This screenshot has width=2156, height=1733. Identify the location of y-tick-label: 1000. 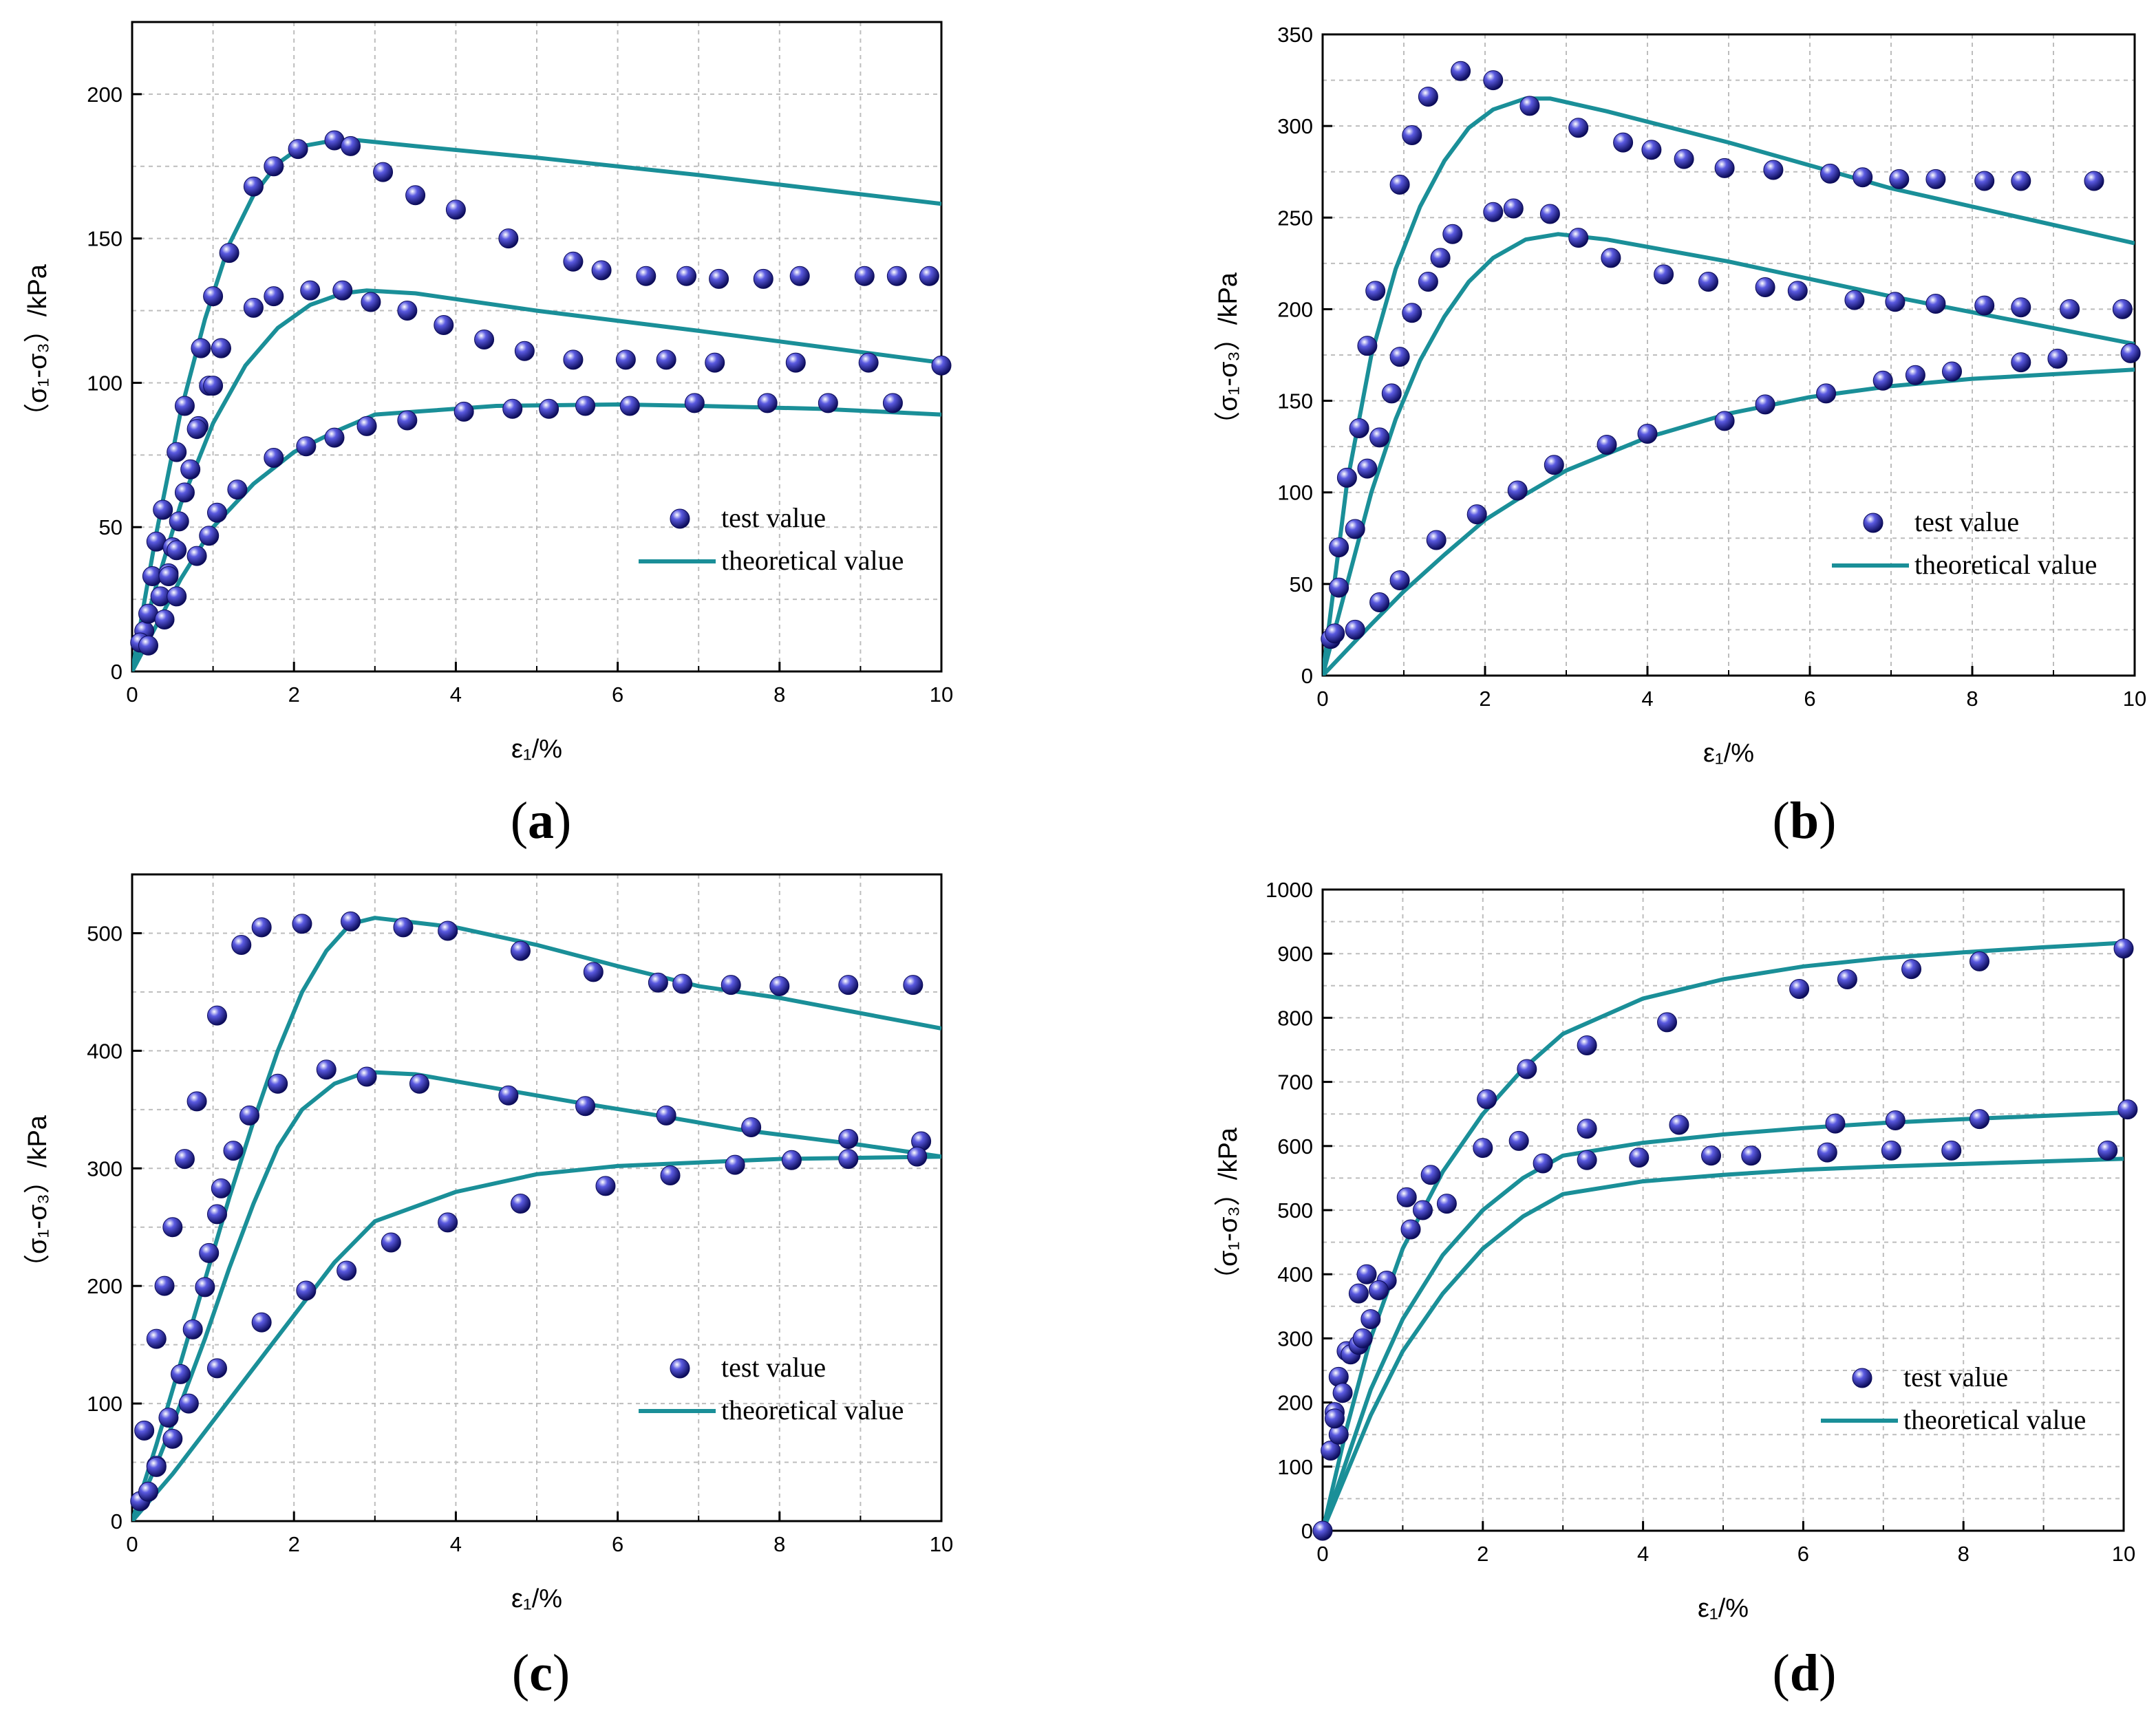
(1289, 890).